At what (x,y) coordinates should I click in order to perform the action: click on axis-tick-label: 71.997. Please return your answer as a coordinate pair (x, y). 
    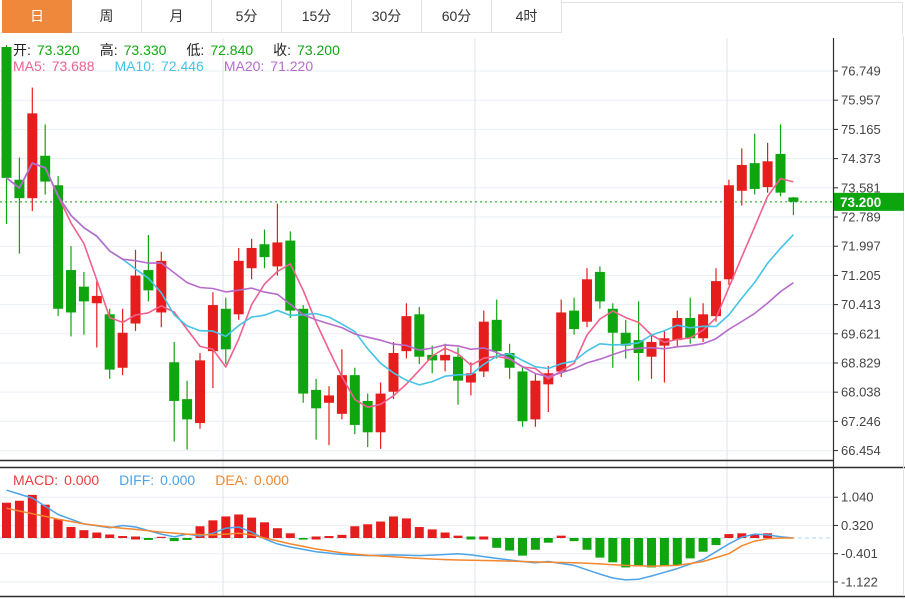
    Looking at the image, I should click on (861, 246).